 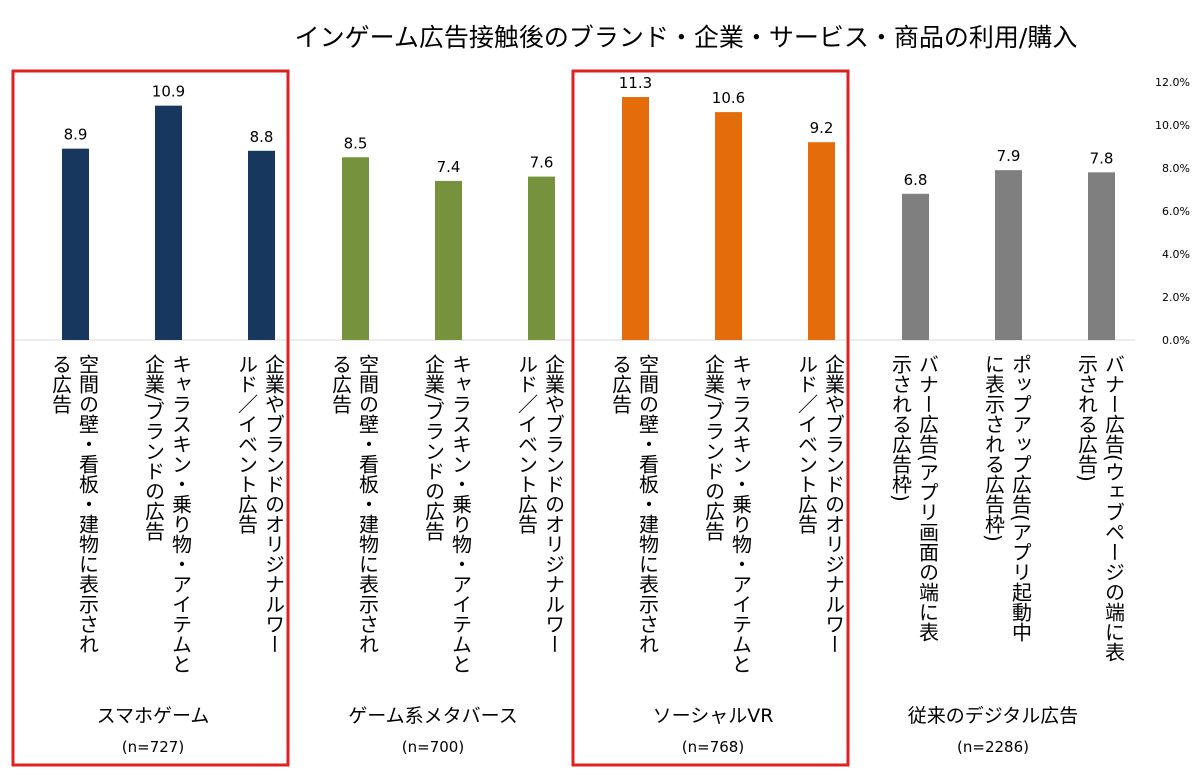 What do you see at coordinates (76, 135) in the screenshot?
I see `bar-value-label: 8.9` at bounding box center [76, 135].